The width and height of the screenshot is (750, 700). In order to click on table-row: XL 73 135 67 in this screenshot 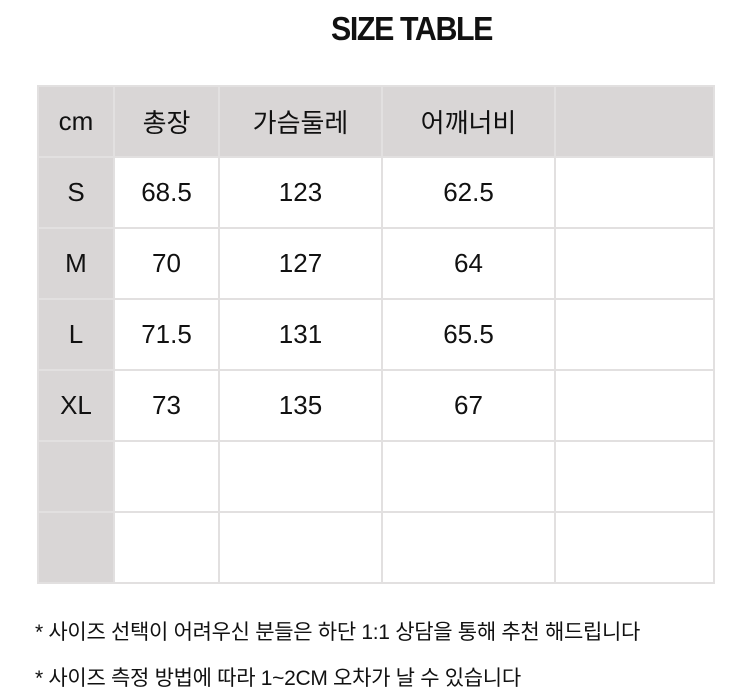, I will do `click(376, 405)`.